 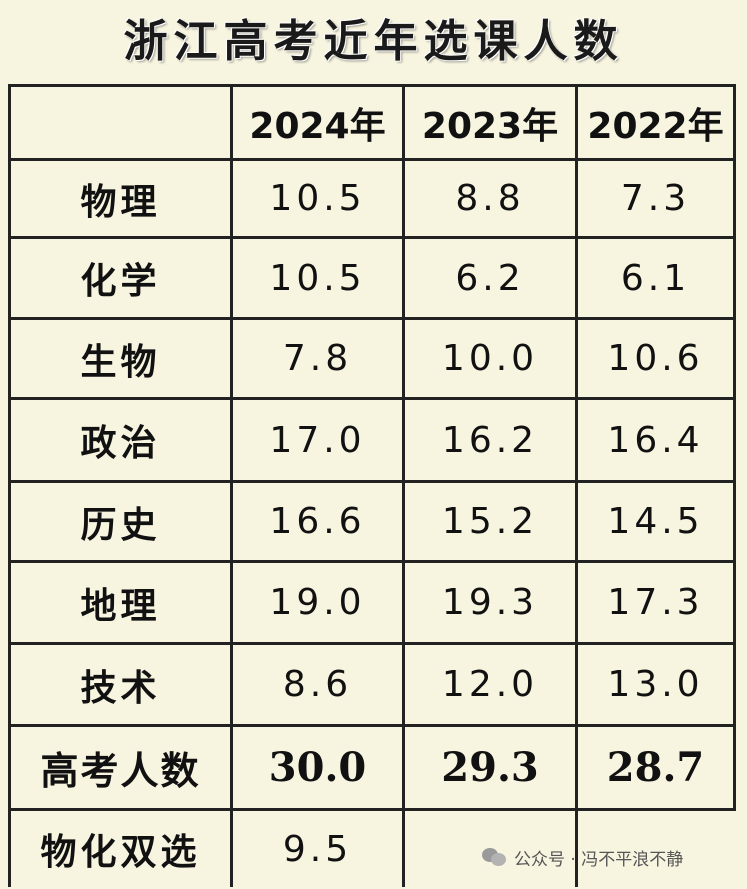 I want to click on value-cell: 6.1, so click(x=657, y=278).